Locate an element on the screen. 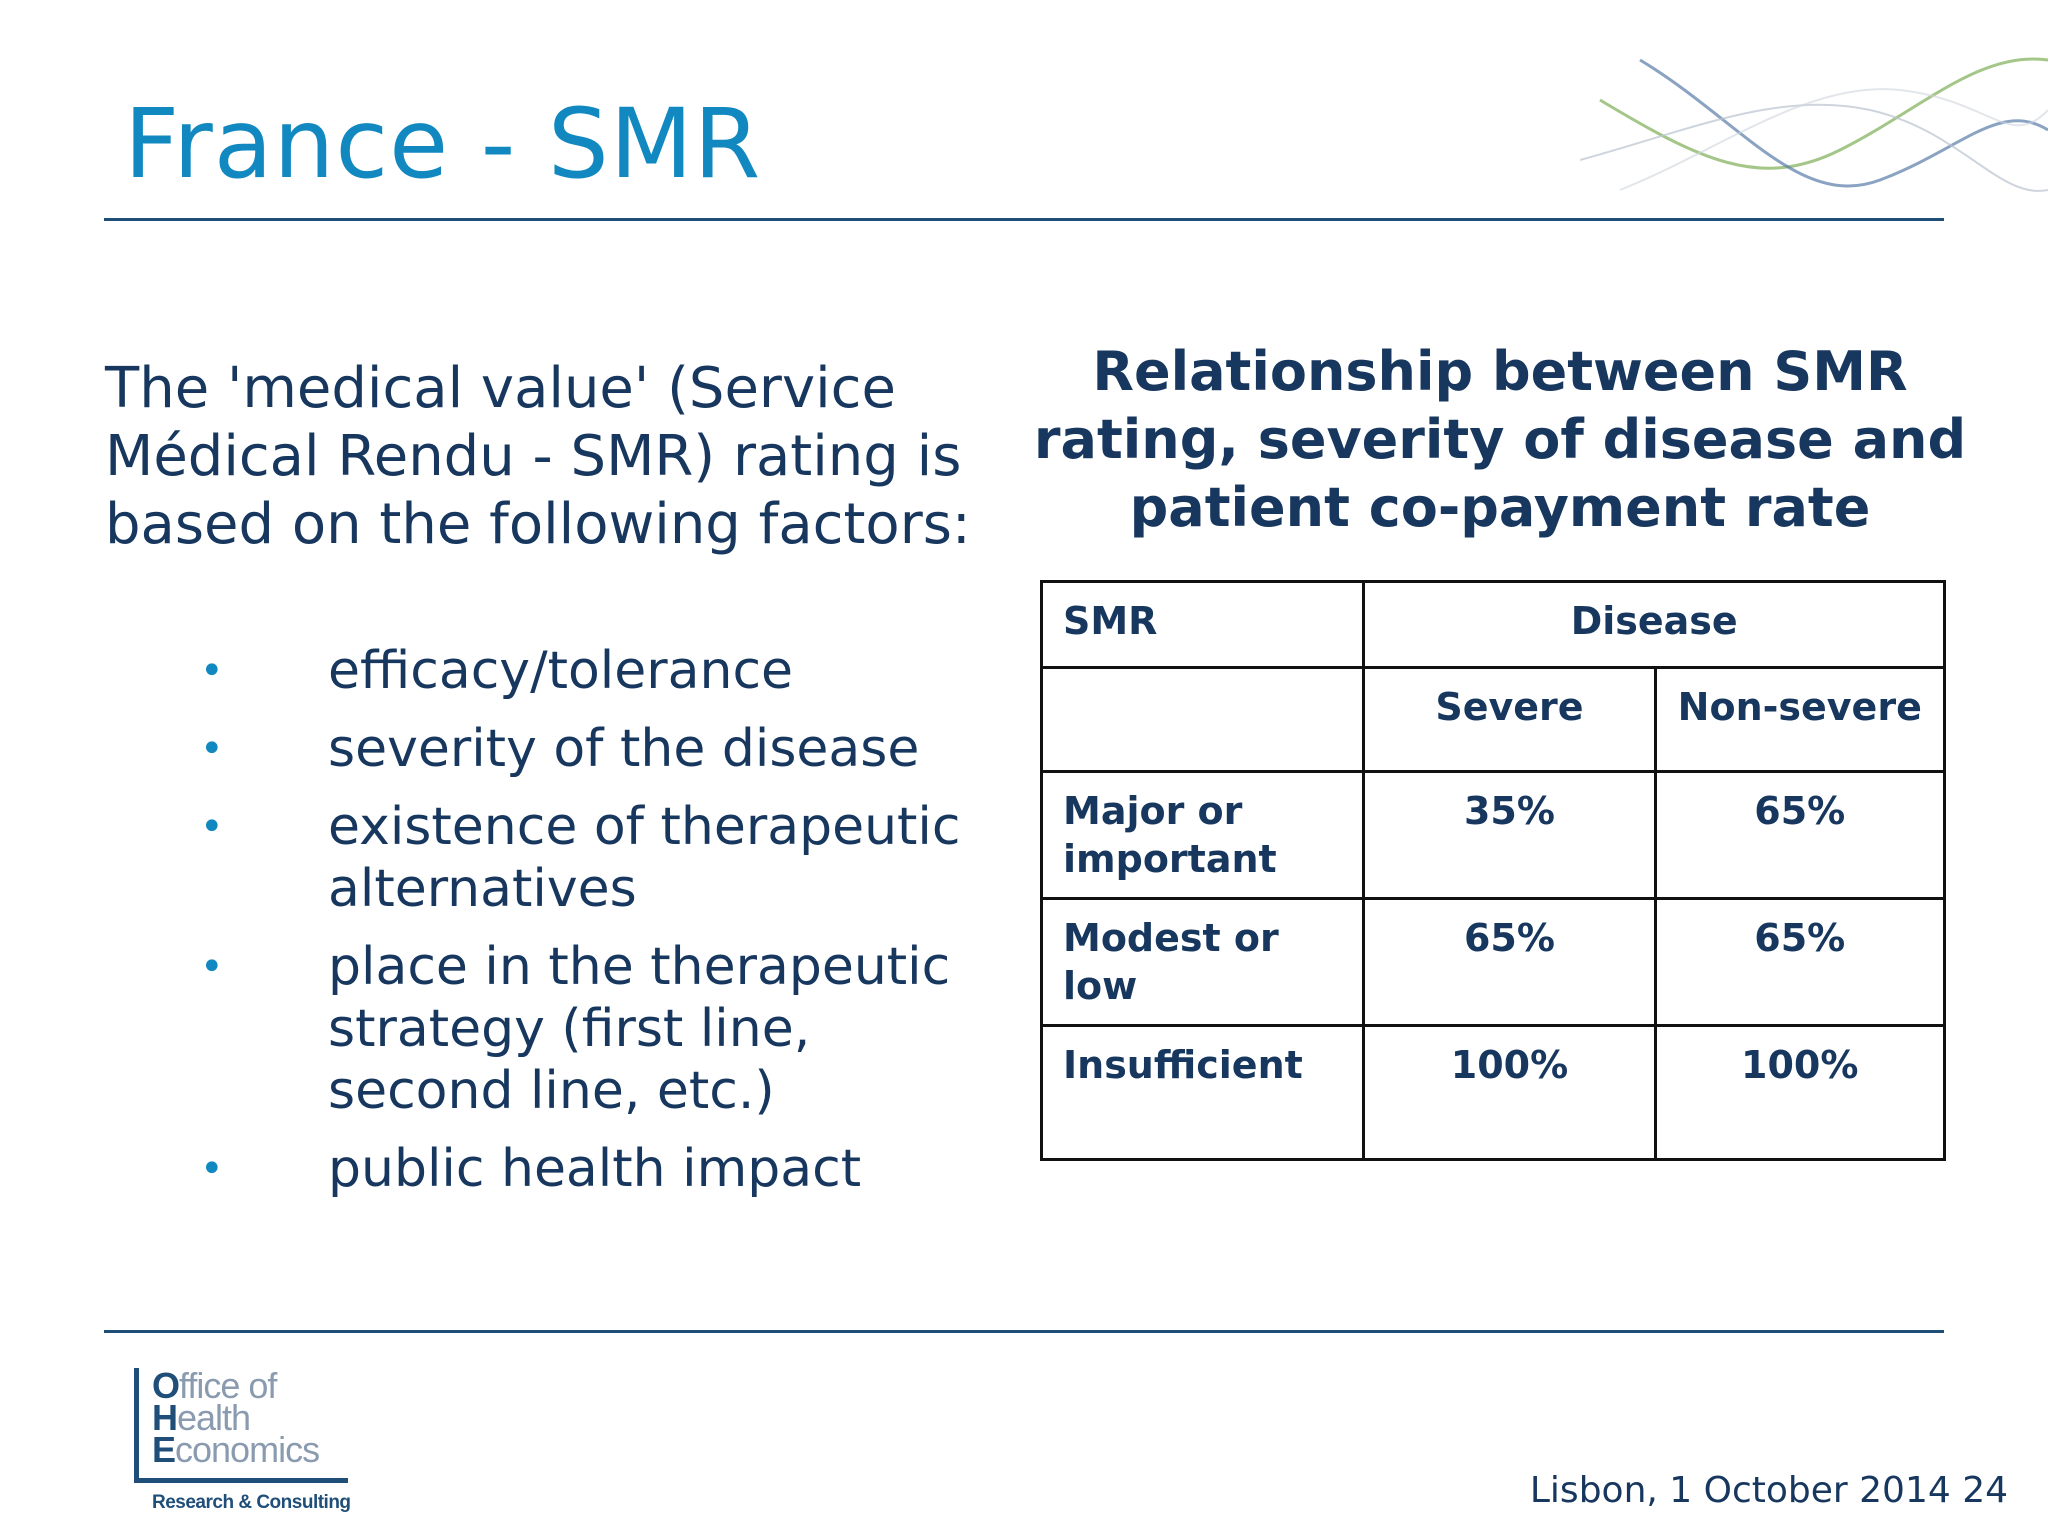  table-row: Modest or low 65% 65% is located at coordinates (1492, 962).